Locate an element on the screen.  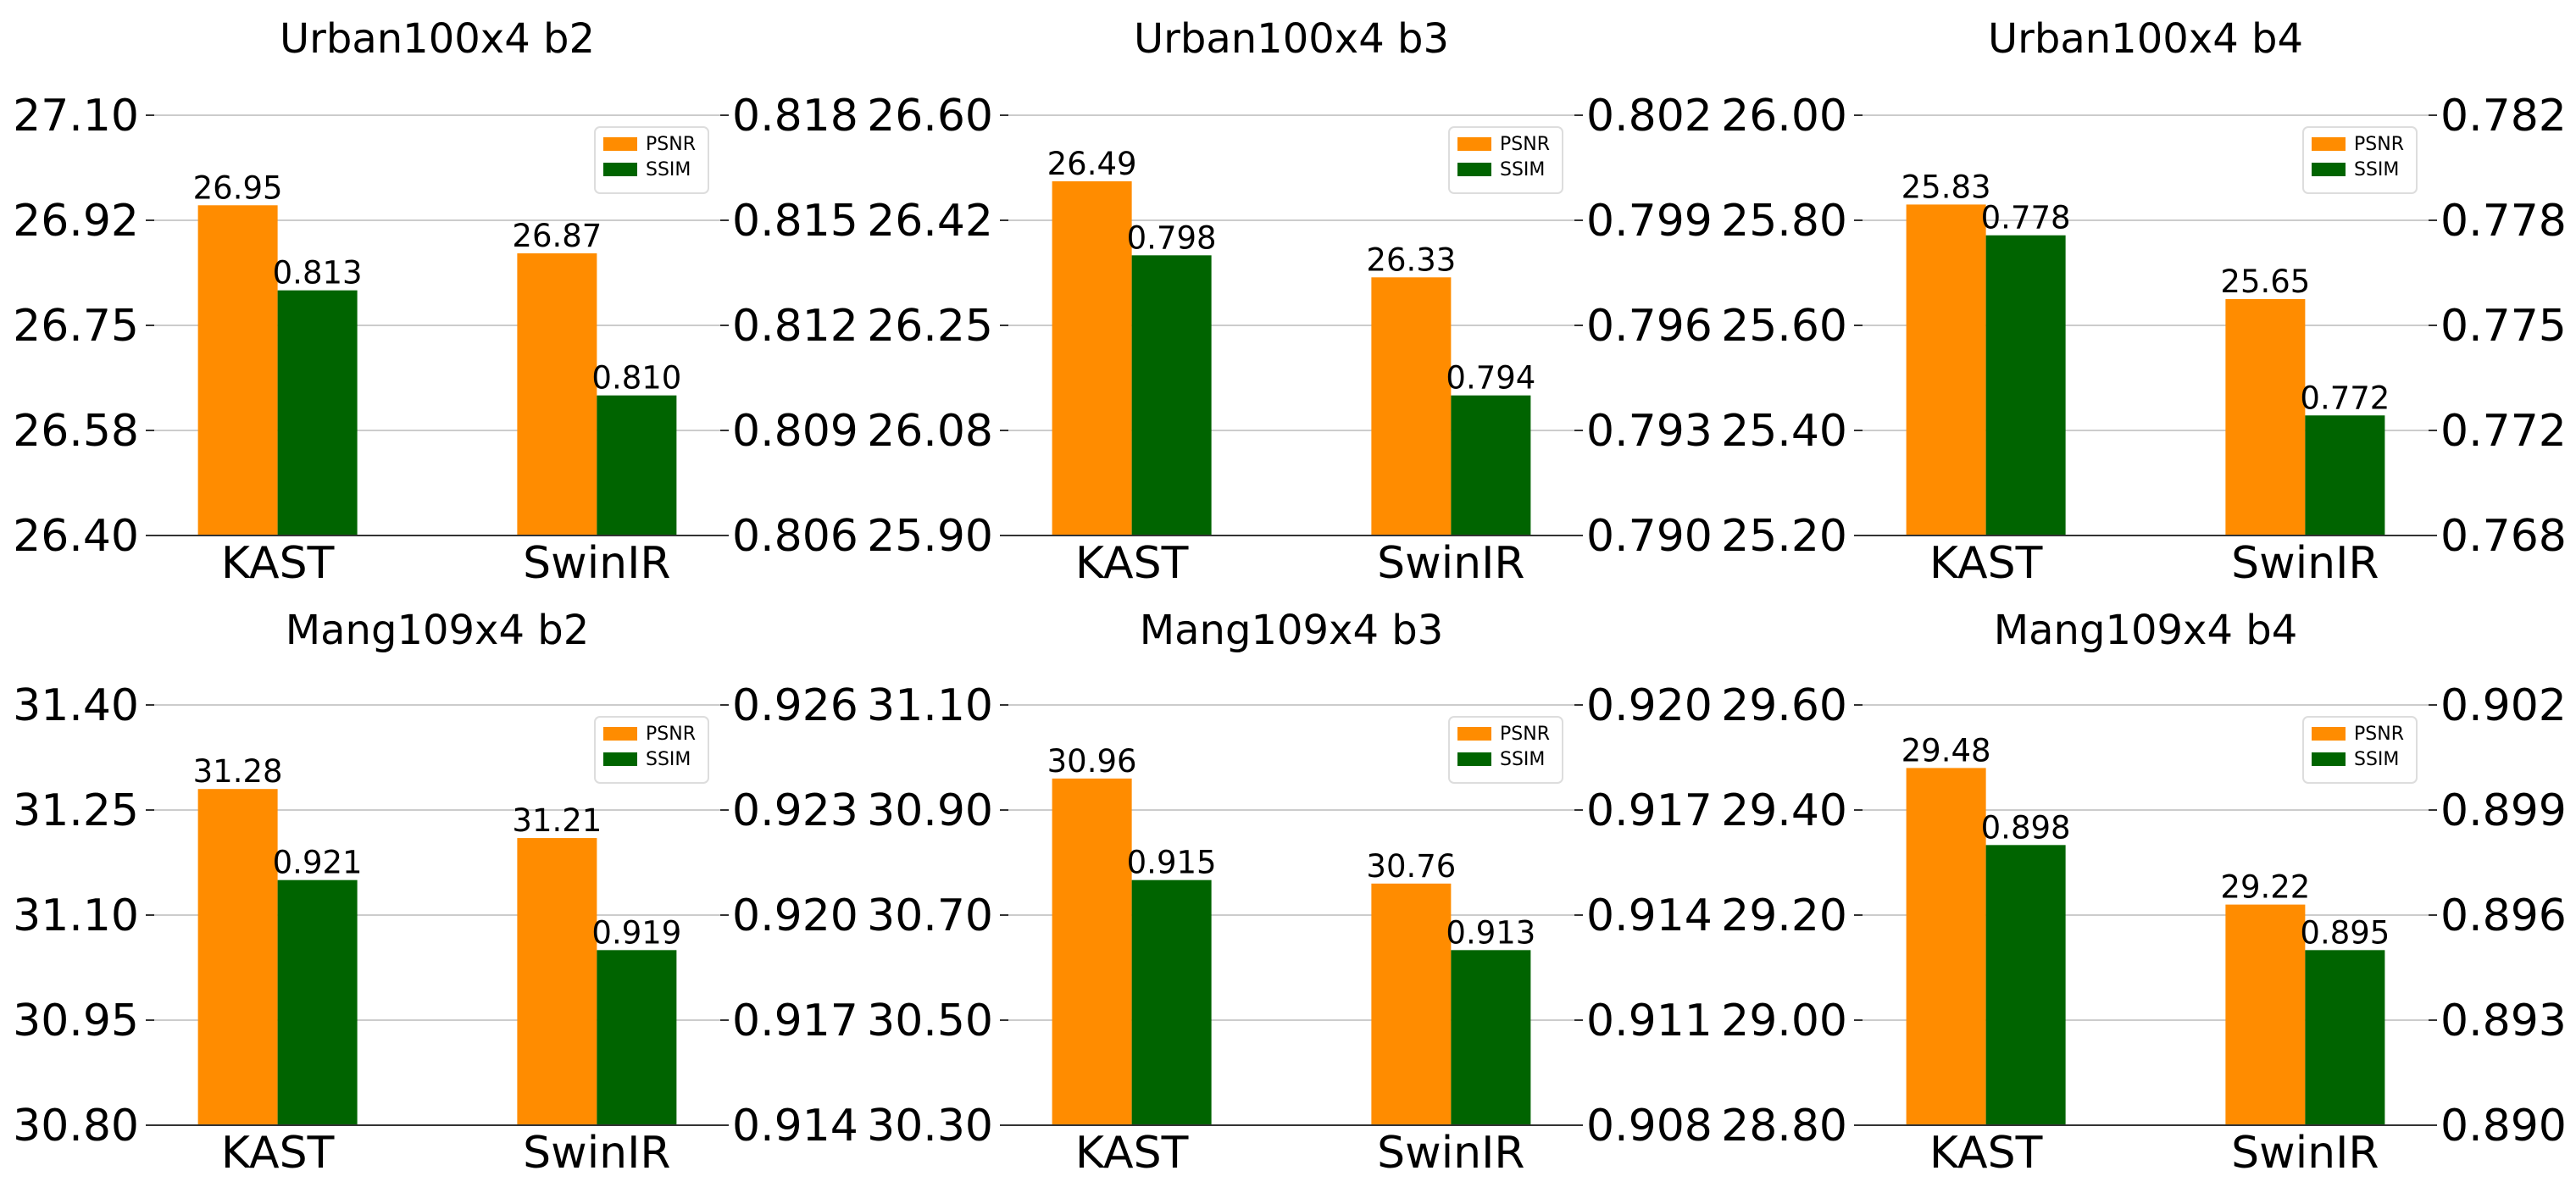
chart-title: Mang109x4 b3 is located at coordinates (1292, 630).